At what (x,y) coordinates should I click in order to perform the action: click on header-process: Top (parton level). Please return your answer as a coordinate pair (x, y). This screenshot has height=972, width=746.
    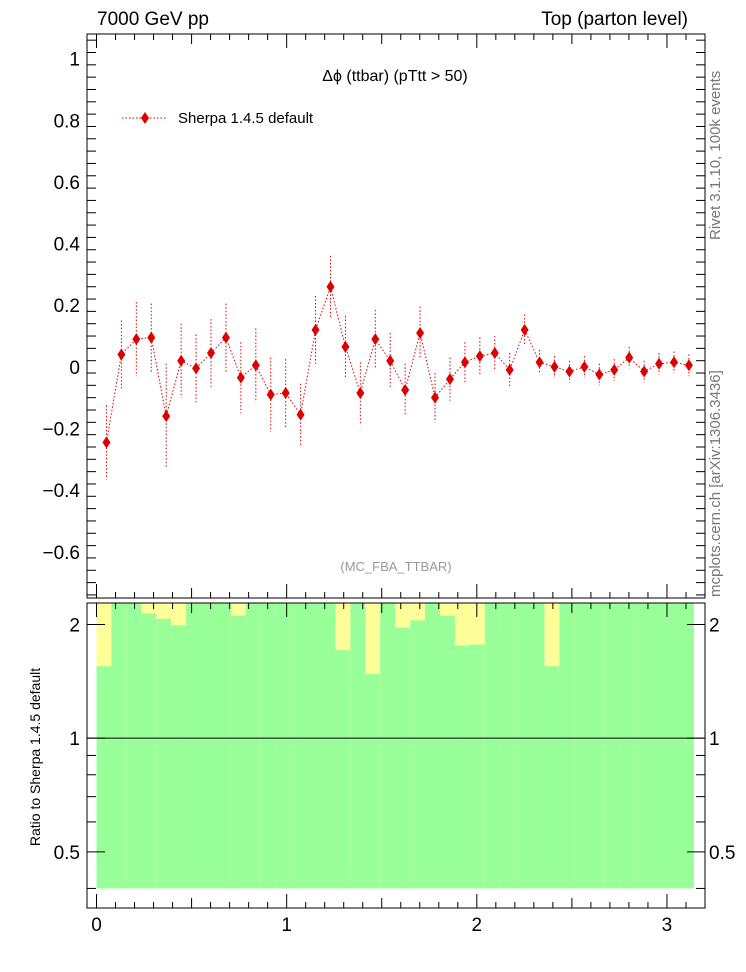
    Looking at the image, I should click on (614, 19).